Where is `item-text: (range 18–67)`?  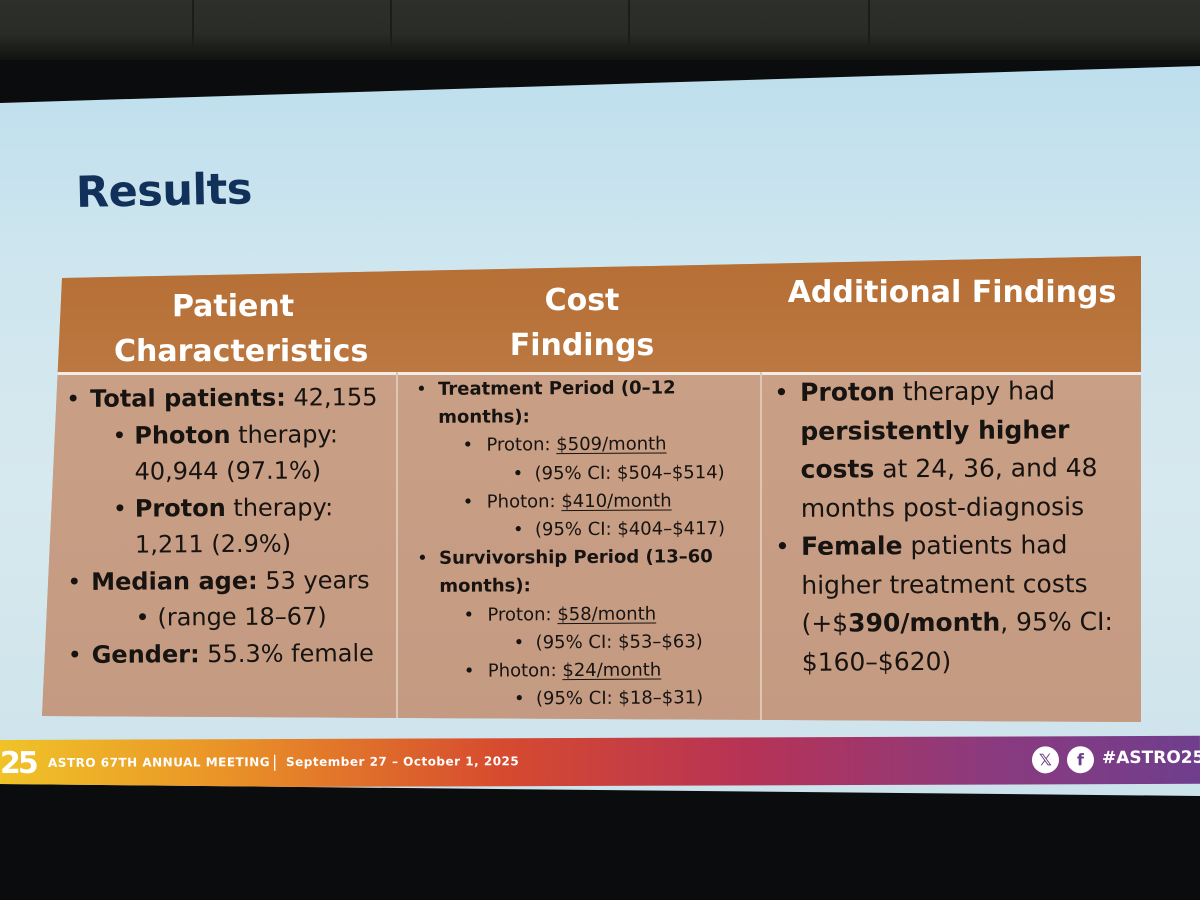
item-text: (range 18–67) is located at coordinates (242, 617).